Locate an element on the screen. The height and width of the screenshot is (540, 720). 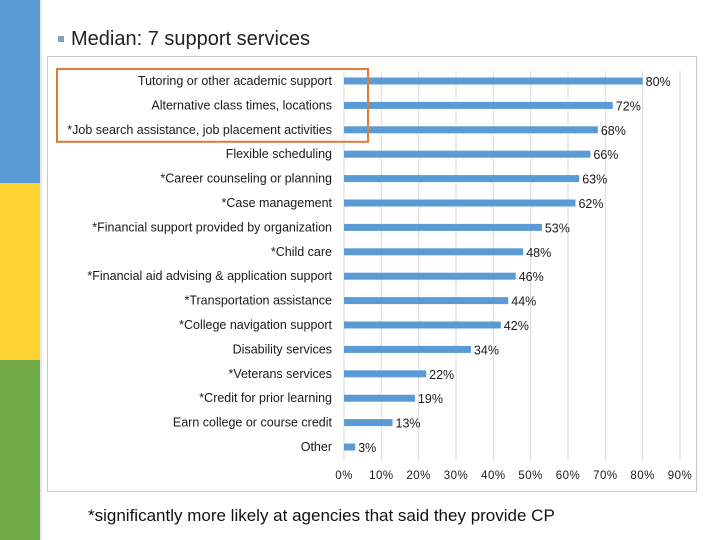
value-label-3: 66% is located at coordinates (605, 155).